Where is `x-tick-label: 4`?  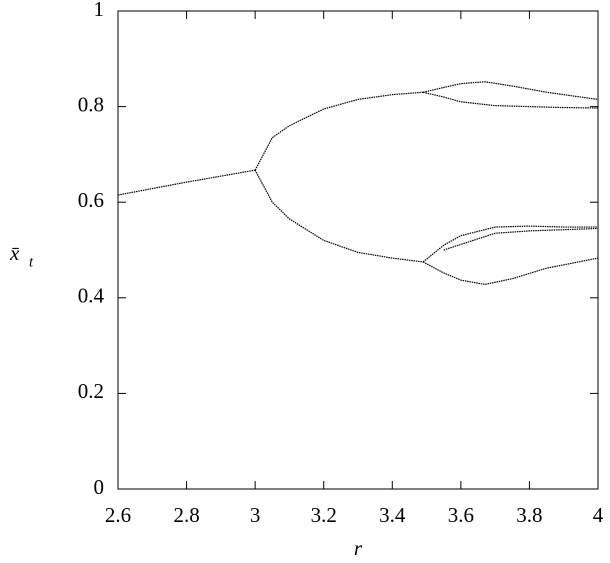
x-tick-label: 4 is located at coordinates (598, 515).